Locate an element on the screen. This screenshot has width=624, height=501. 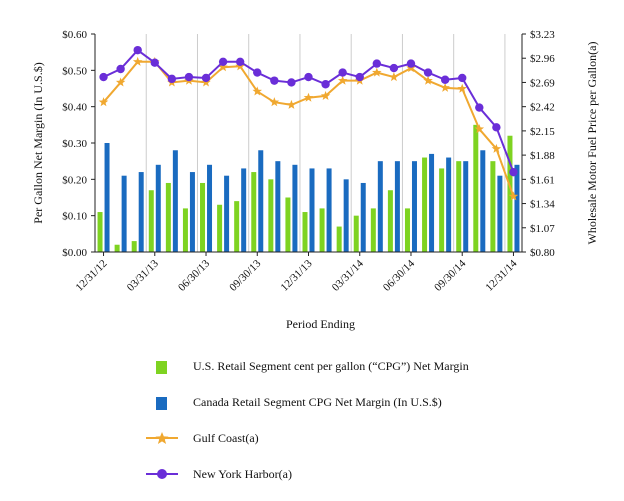
x-axis-title: Period Ending is located at coordinates (320, 324).